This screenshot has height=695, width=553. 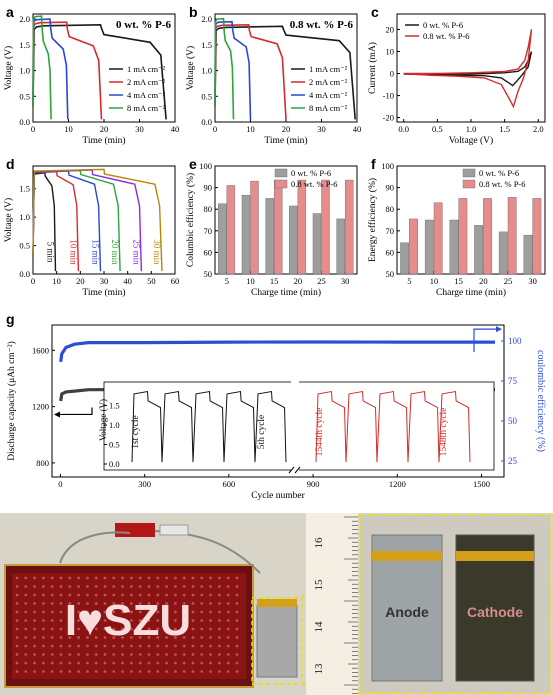 What do you see at coordinates (209, 426) in the screenshot?
I see `cycle-curve` at bounding box center [209, 426].